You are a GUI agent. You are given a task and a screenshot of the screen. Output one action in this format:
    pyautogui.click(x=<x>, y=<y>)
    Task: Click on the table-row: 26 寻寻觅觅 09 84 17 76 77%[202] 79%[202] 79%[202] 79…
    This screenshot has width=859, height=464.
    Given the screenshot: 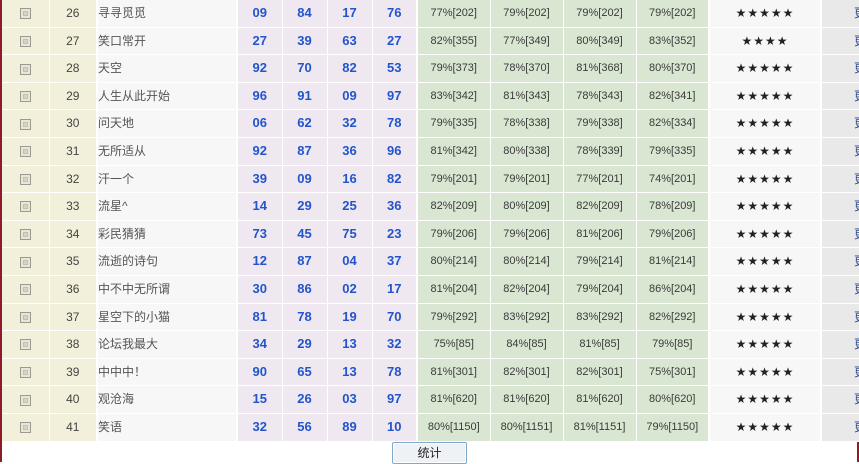 What is the action you would take?
    pyautogui.click(x=430, y=14)
    